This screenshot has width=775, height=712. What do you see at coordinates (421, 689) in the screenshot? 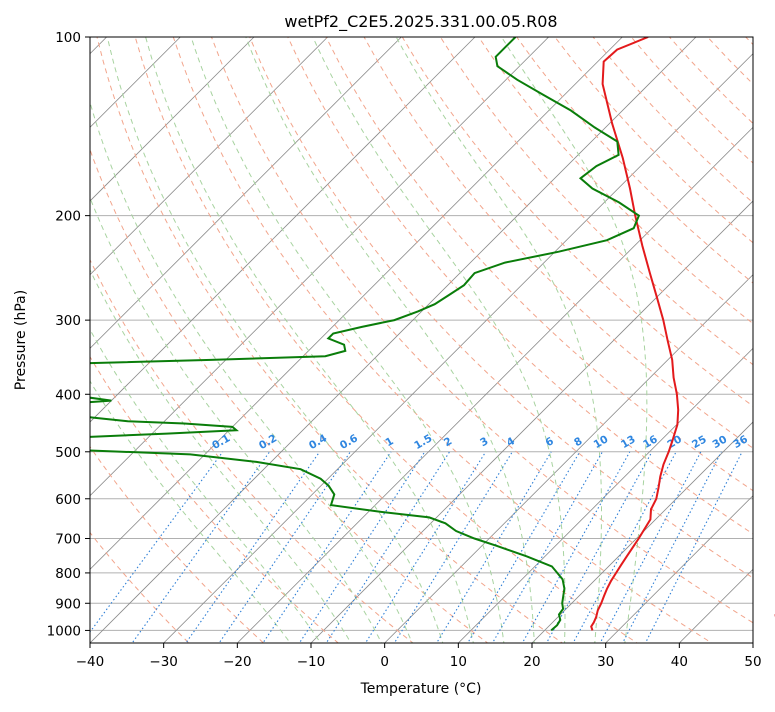
I see `x-axis-label: Temperature (°C)` at bounding box center [421, 689].